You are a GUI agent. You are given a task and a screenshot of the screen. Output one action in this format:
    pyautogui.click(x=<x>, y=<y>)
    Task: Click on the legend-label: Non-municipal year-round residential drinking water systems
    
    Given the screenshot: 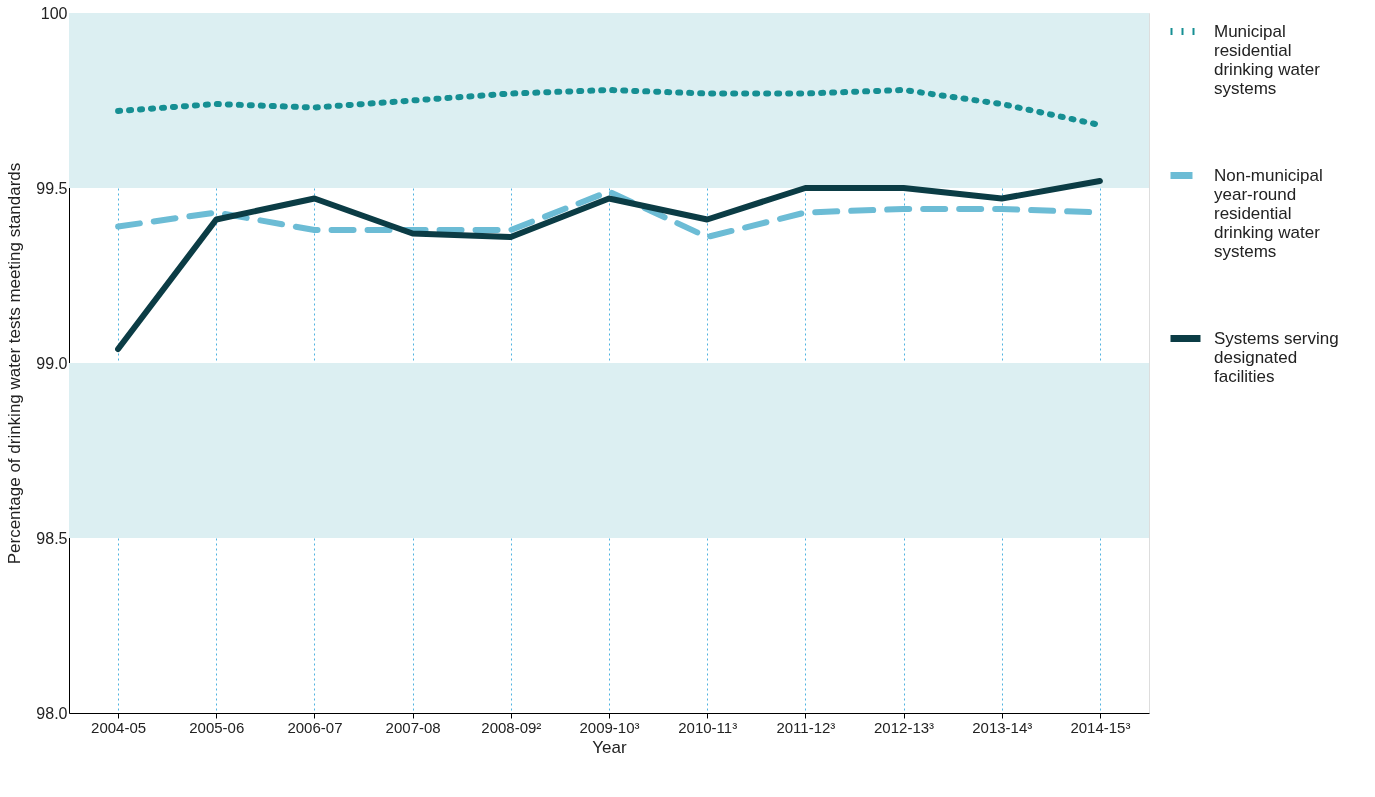 What is the action you would take?
    pyautogui.click(x=1268, y=213)
    